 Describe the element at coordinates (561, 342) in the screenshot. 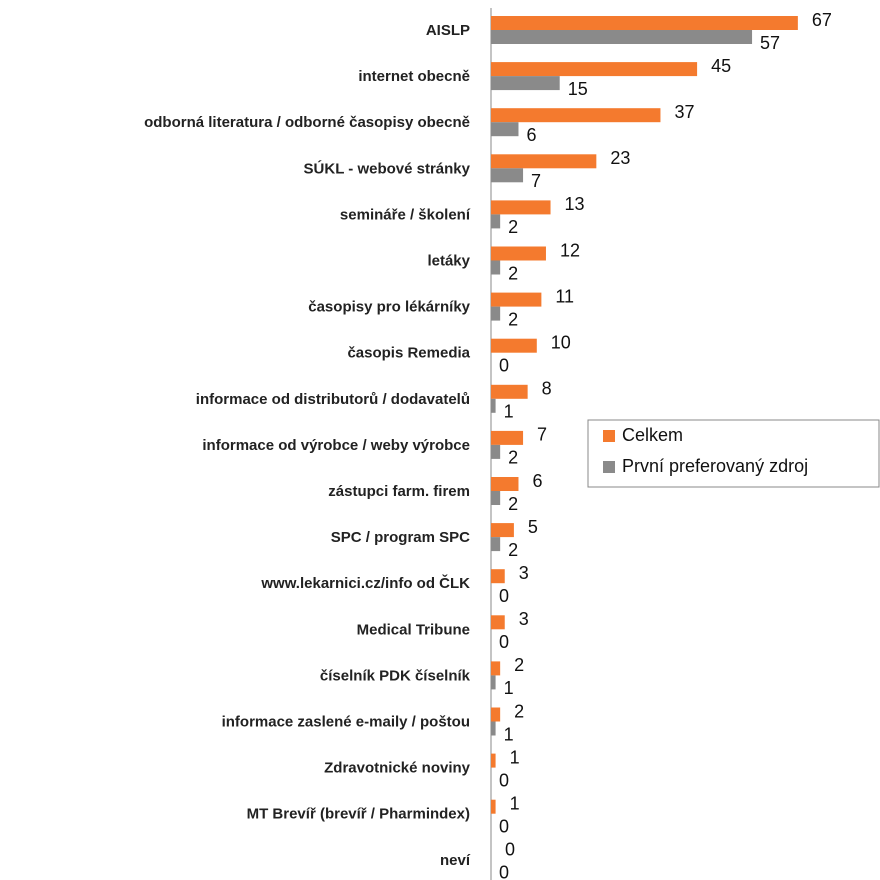

I see `value-label: 10` at that location.